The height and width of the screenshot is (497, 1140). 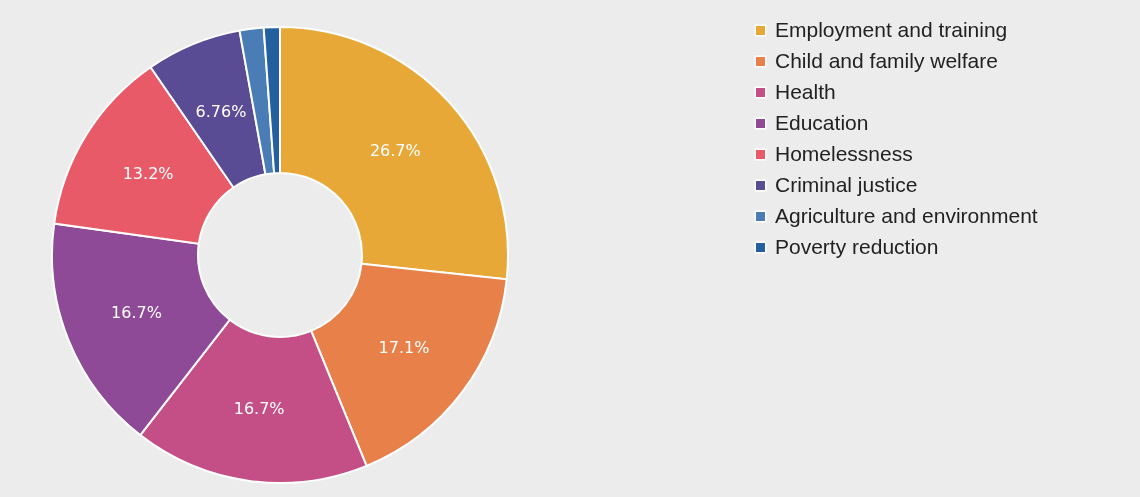 I want to click on data-label: 13.2%, so click(x=148, y=173).